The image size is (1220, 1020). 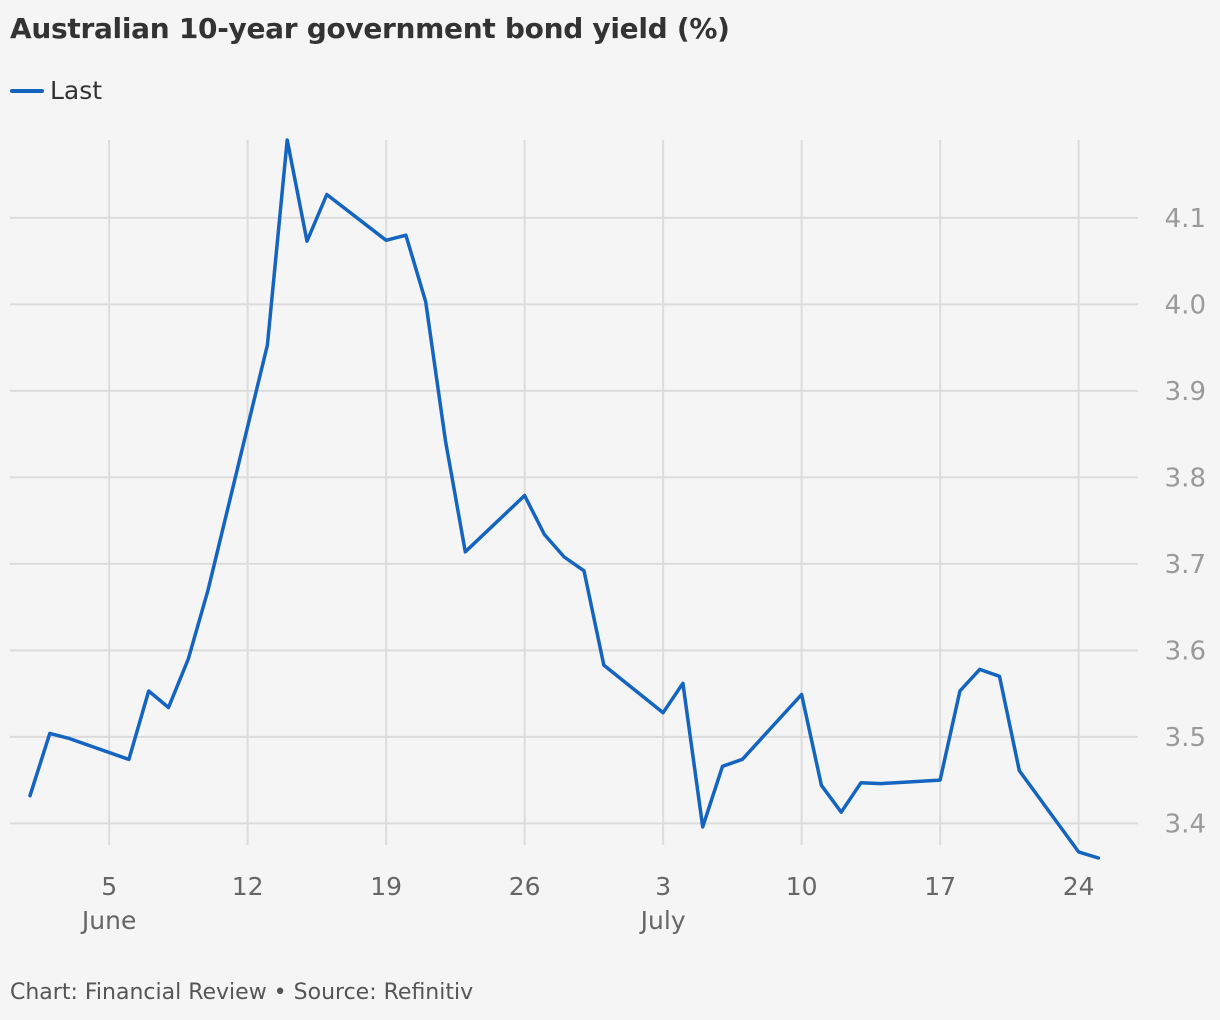 I want to click on x-tick-label: 3, so click(x=663, y=886).